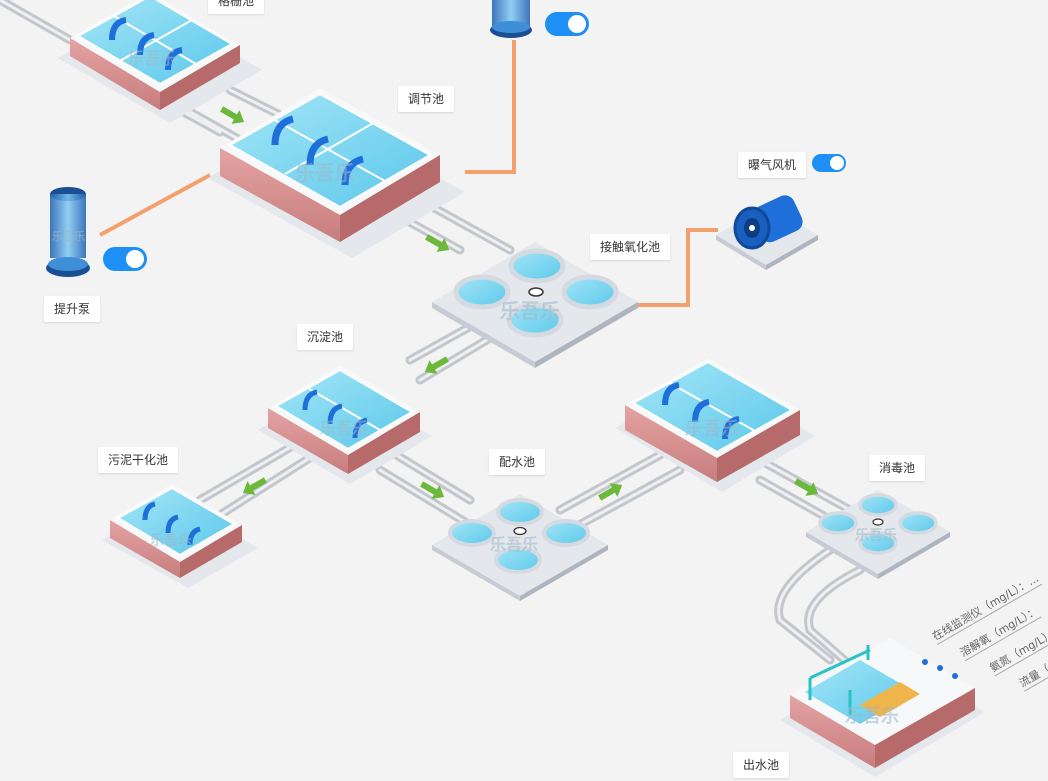 This screenshot has height=781, width=1048. I want to click on tank-top, so click(160, 61).